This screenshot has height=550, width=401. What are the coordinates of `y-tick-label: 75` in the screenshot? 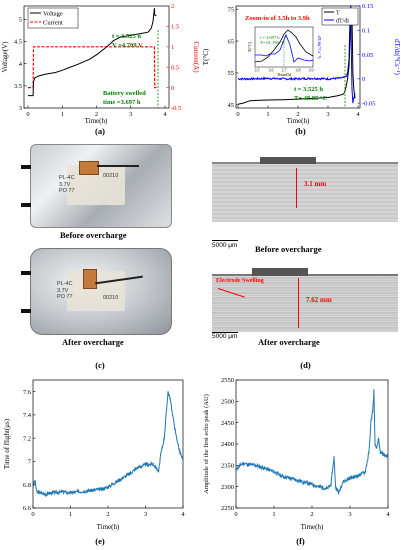 It's located at (231, 9).